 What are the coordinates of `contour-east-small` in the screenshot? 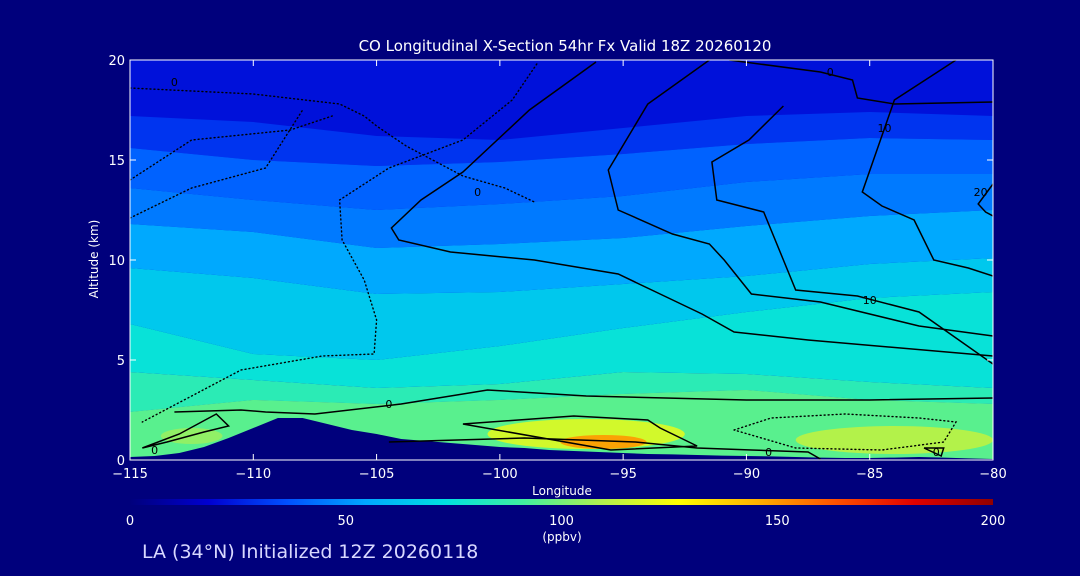 It's located at (934, 452).